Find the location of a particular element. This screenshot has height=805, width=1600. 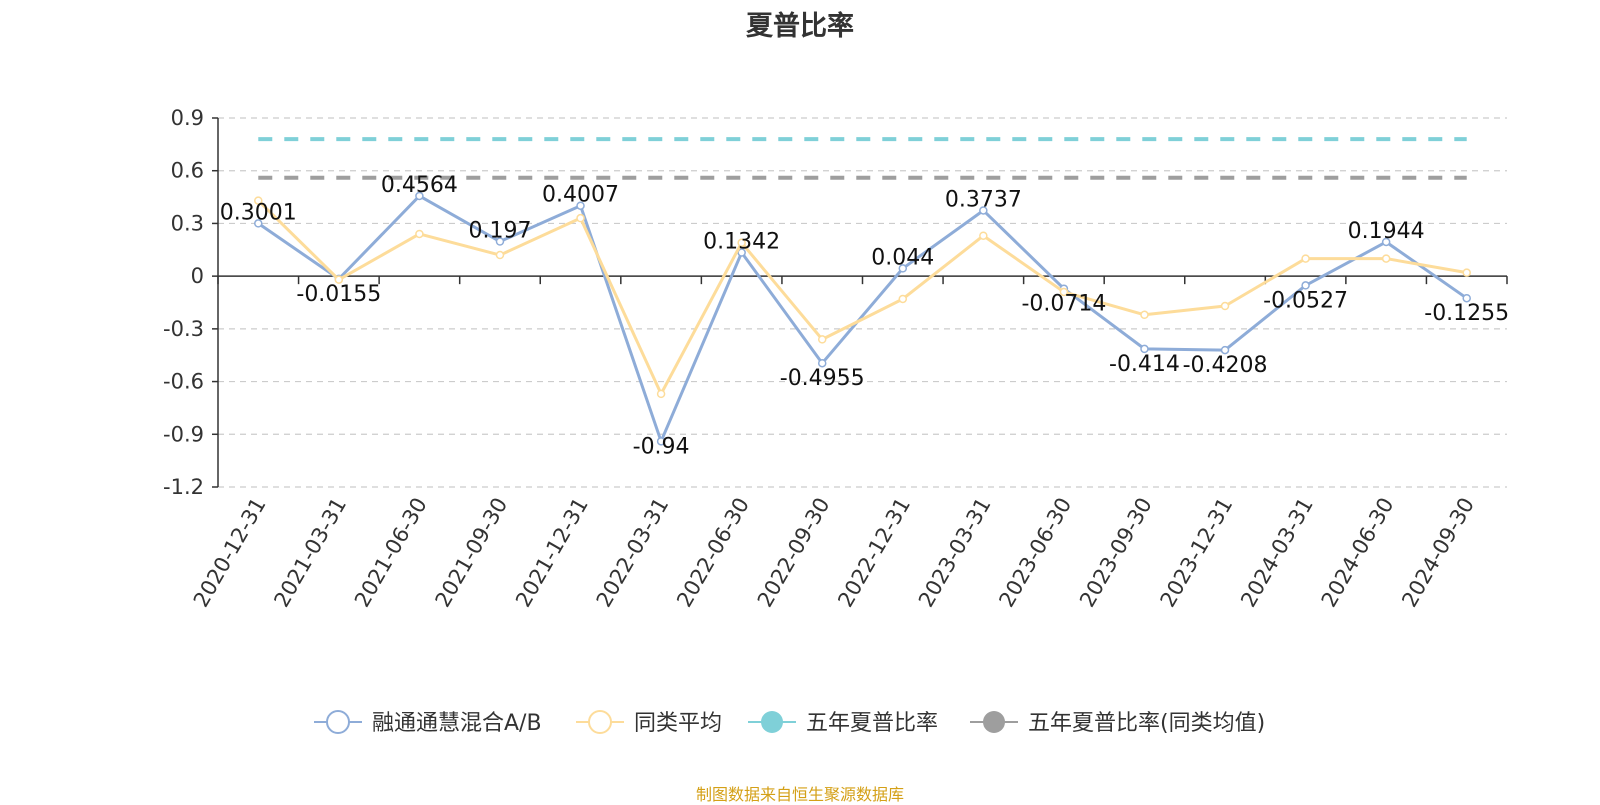

data-label: 0.1944 is located at coordinates (1386, 231).